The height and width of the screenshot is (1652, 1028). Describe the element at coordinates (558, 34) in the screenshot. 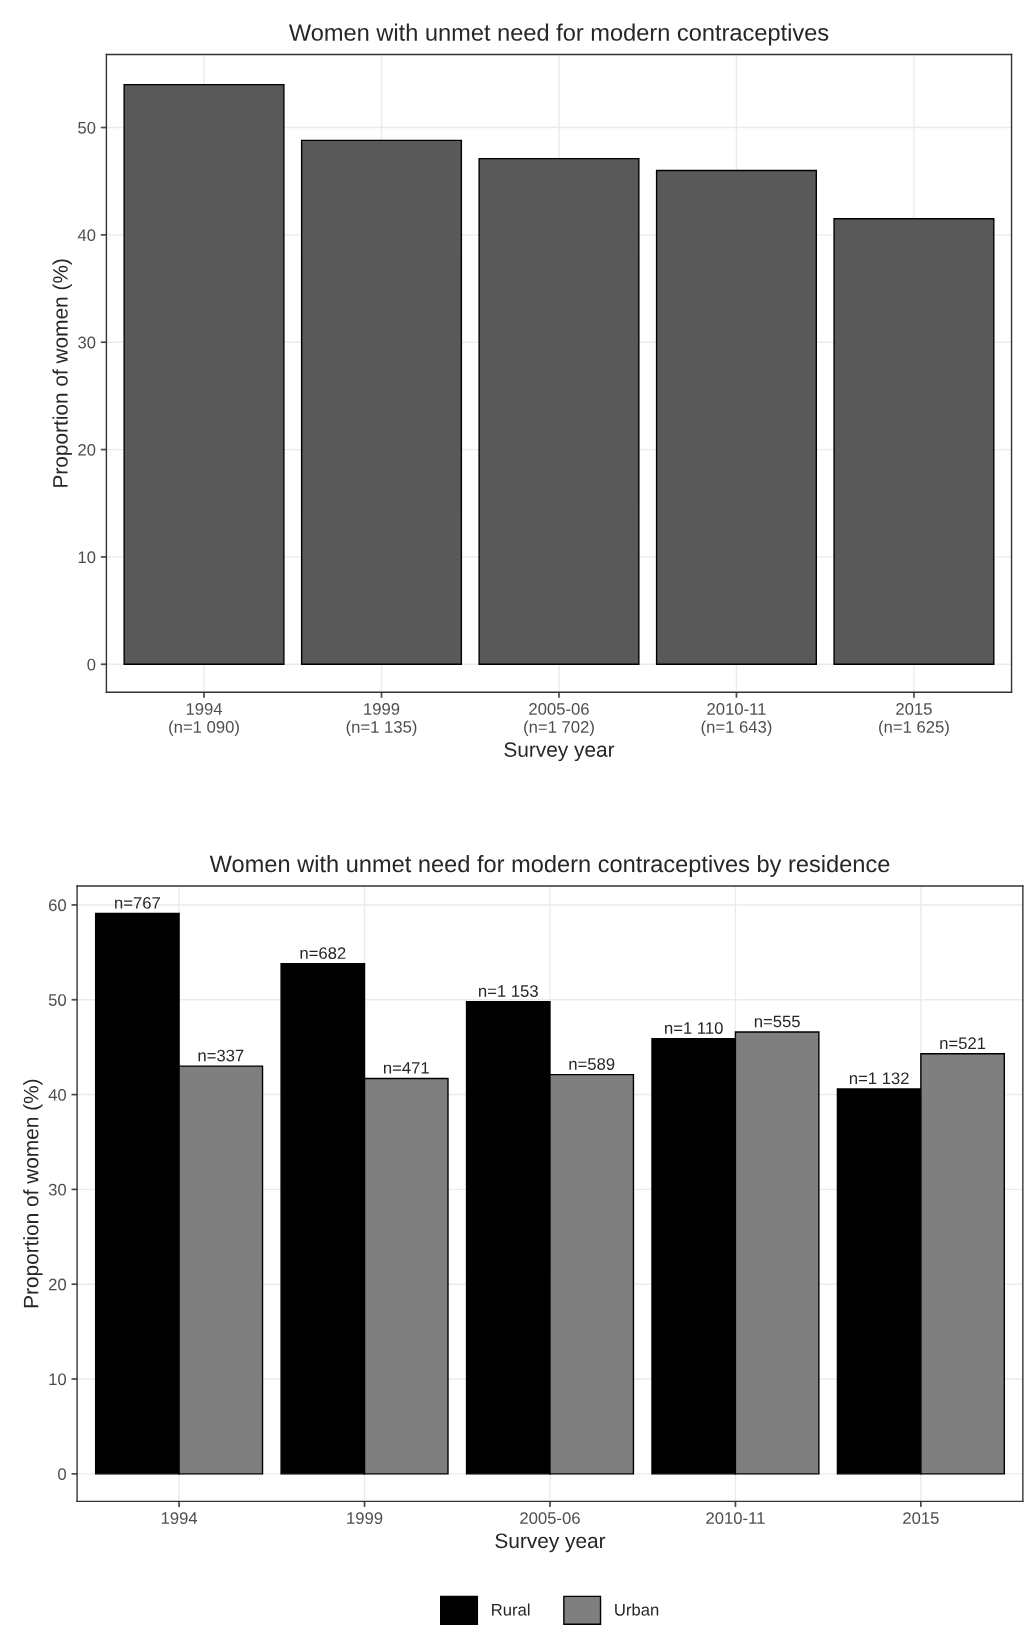

I see `chart-title: Women with unmet need for modern contraceptives` at that location.